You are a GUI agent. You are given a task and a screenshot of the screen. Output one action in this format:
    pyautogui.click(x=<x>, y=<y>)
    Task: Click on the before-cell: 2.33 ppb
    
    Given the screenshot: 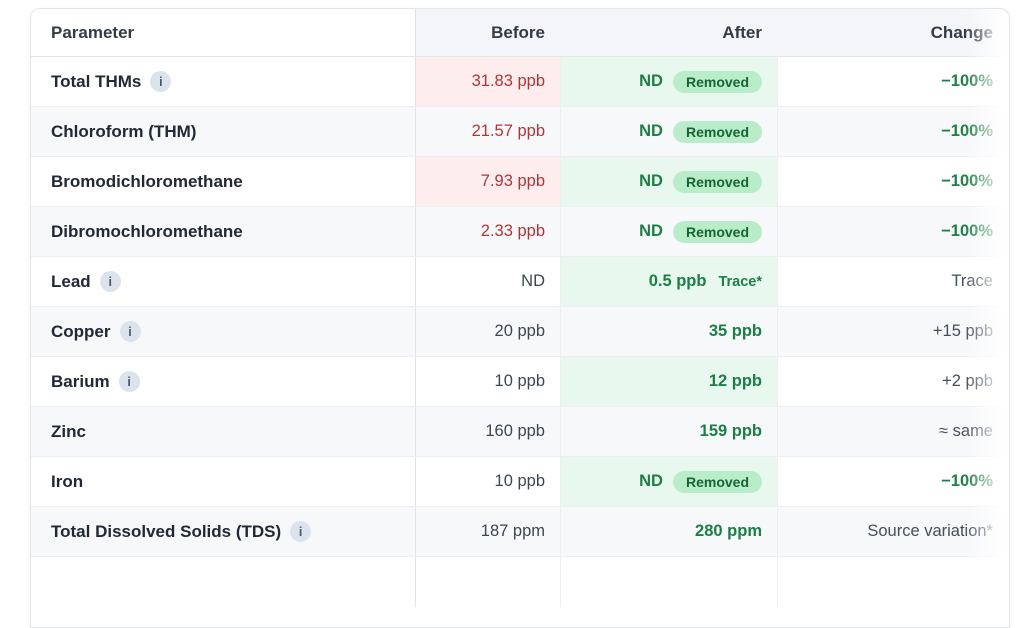 What is the action you would take?
    pyautogui.click(x=488, y=231)
    